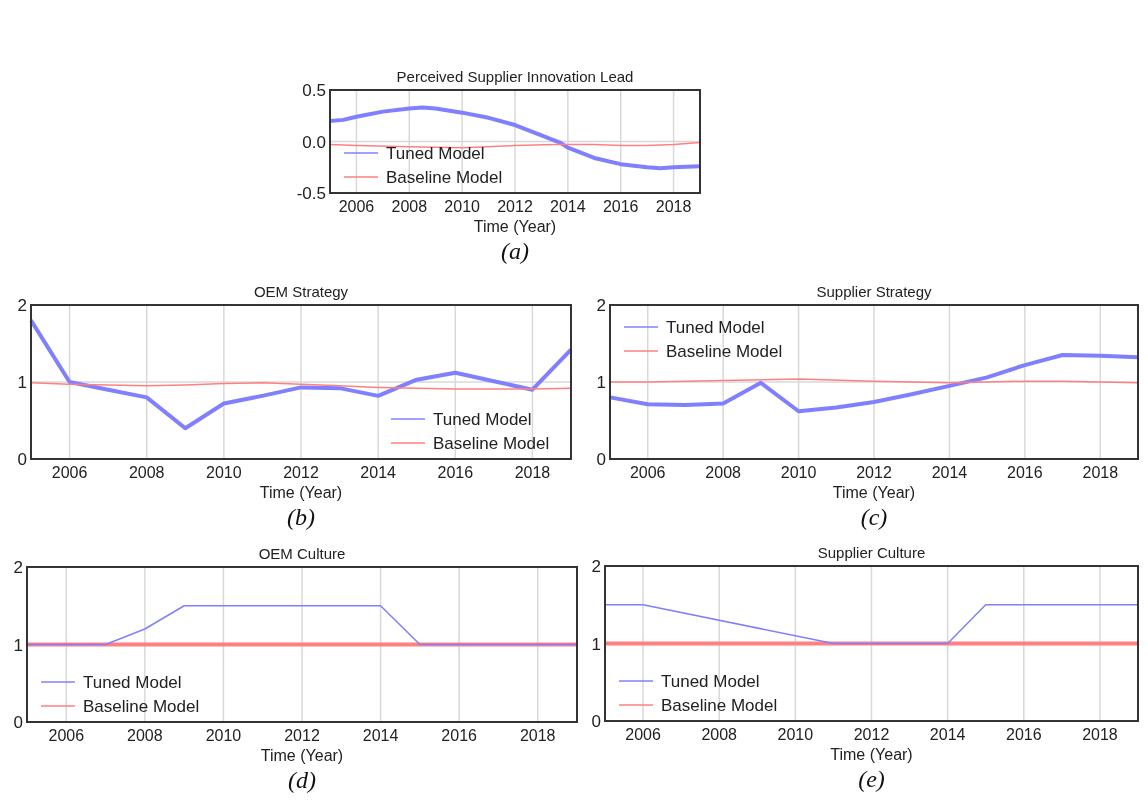 This screenshot has width=1148, height=804. What do you see at coordinates (314, 90) in the screenshot?
I see `y-tick-label: 0.5` at bounding box center [314, 90].